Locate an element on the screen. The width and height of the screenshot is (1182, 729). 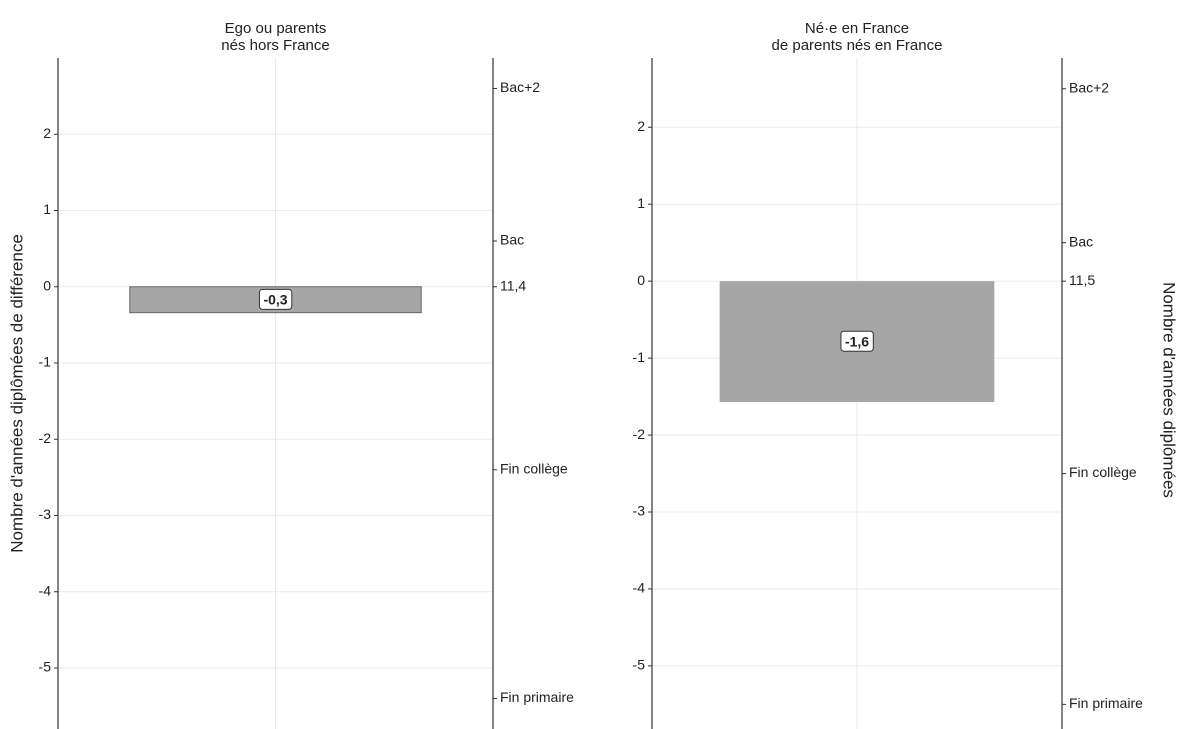
value-label: -1,6 is located at coordinates (857, 341).